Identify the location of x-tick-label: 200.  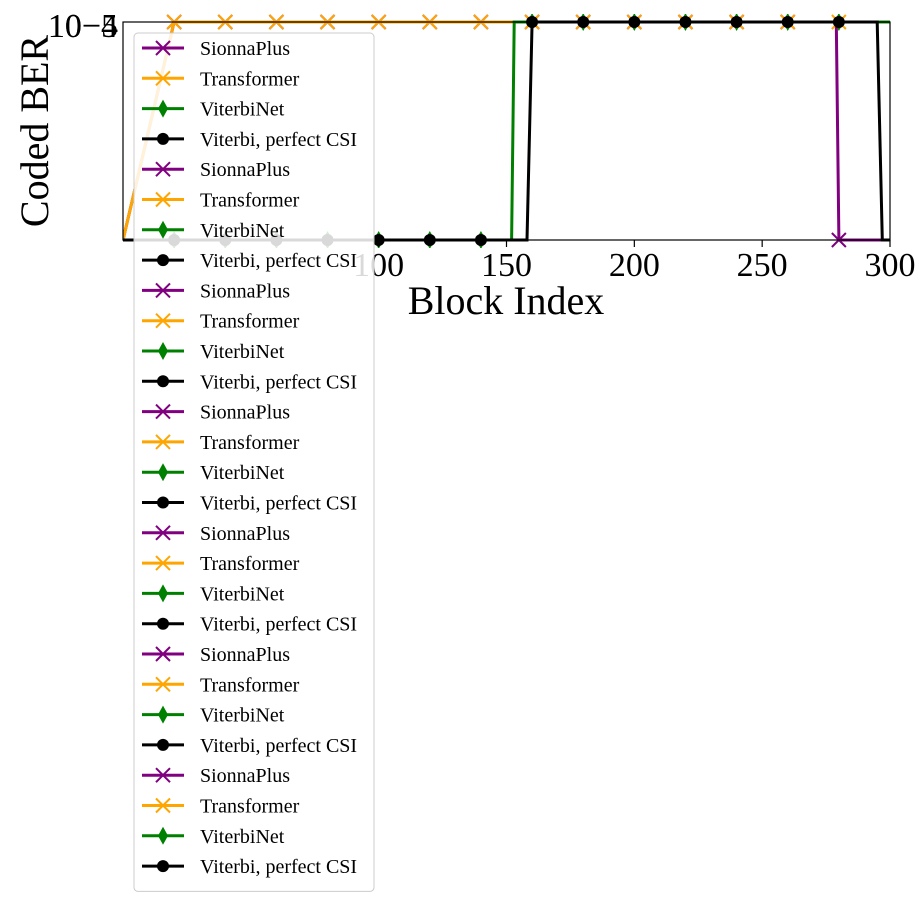
(634, 265).